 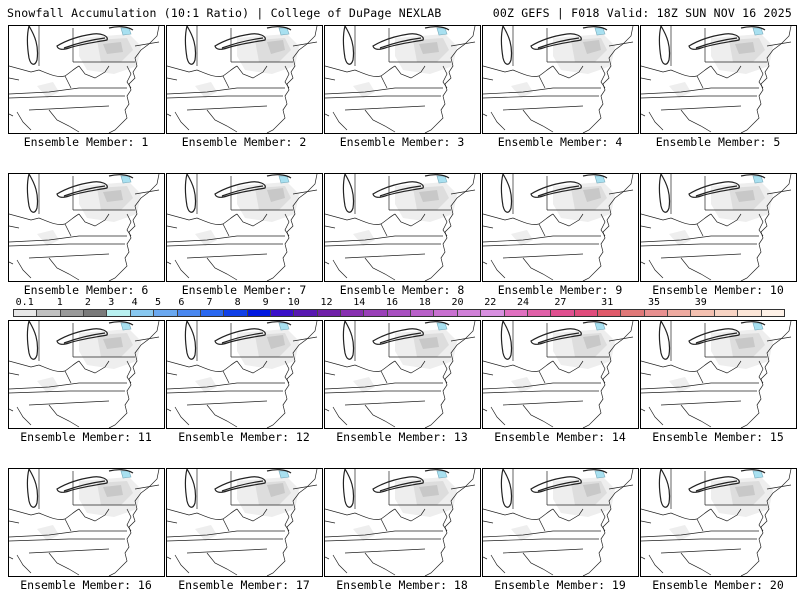 What do you see at coordinates (158, 302) in the screenshot?
I see `colorbar-tick-label: 5` at bounding box center [158, 302].